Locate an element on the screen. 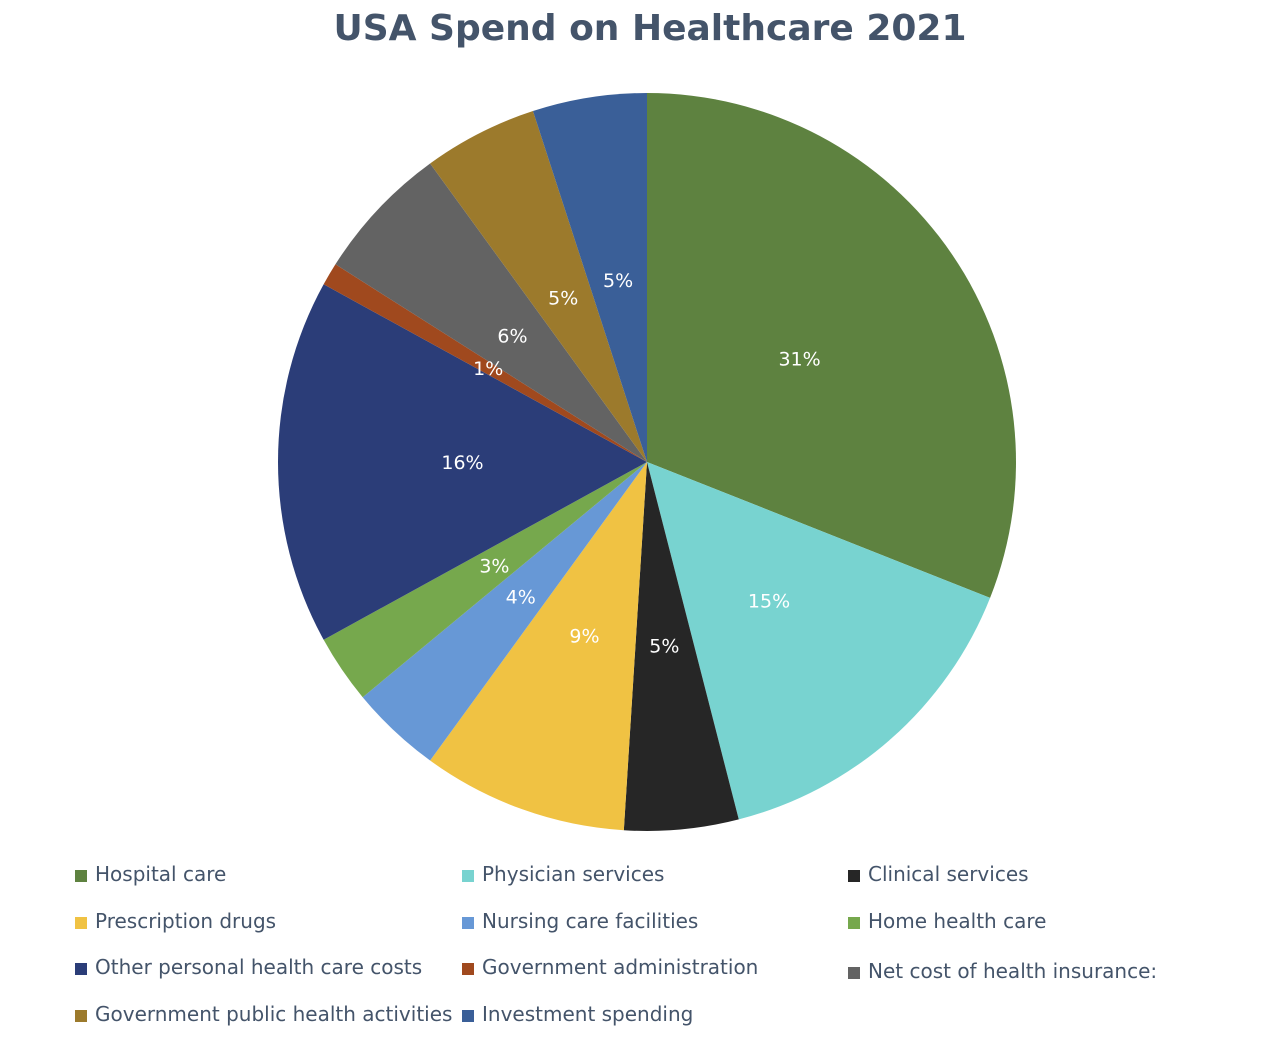  legend-item: Government public health activities is located at coordinates (263, 1014).